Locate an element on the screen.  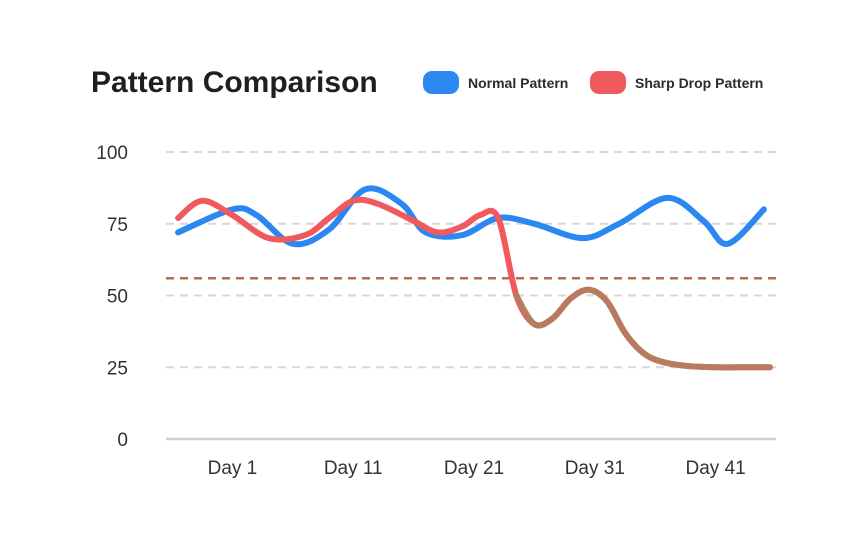
y-axis-ticks: 0 25 50 75 100 is located at coordinates (112, 297).